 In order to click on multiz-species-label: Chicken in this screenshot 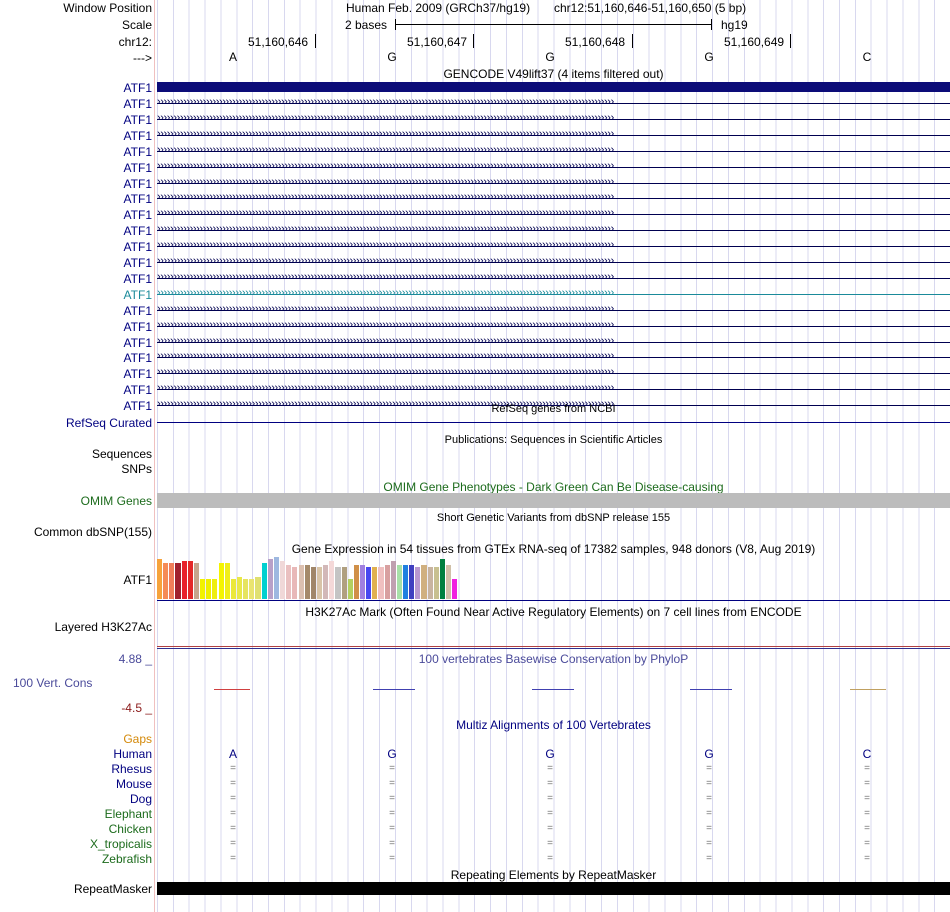, I will do `click(130, 829)`.